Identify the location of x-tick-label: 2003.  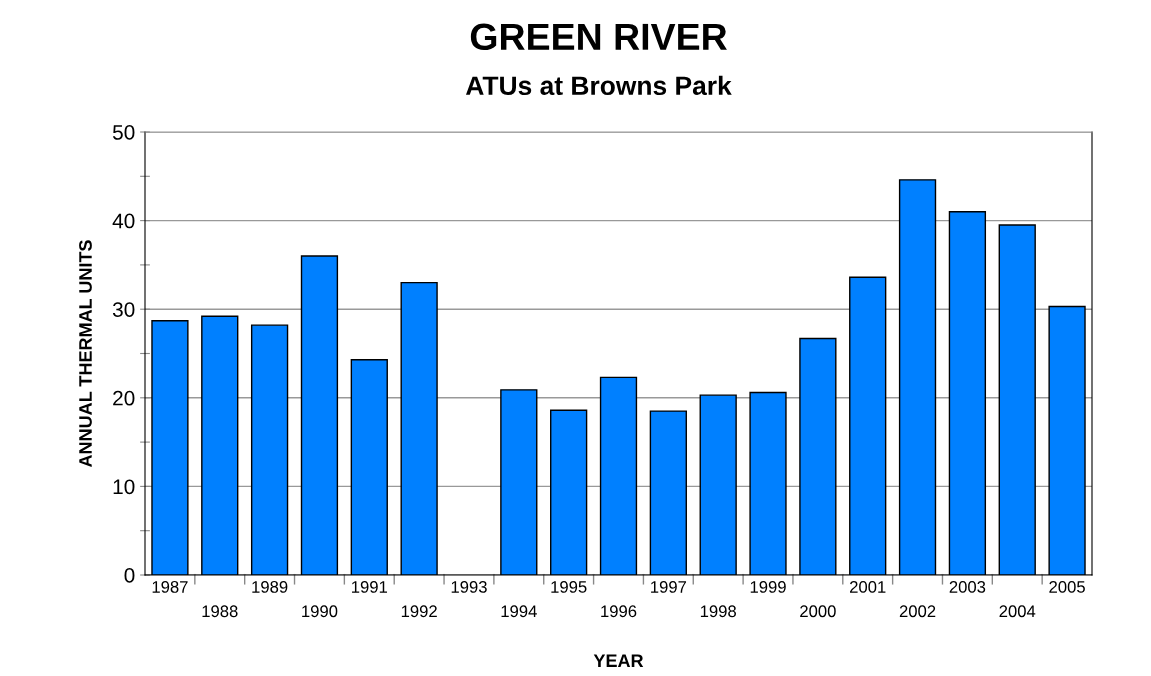
(967, 587).